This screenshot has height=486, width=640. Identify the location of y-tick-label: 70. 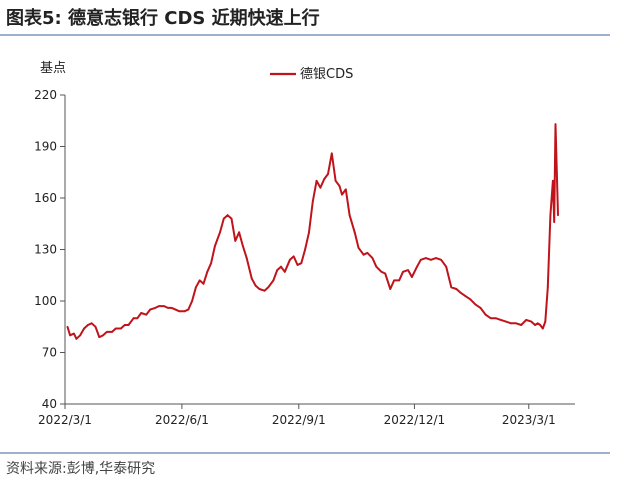
(49, 353).